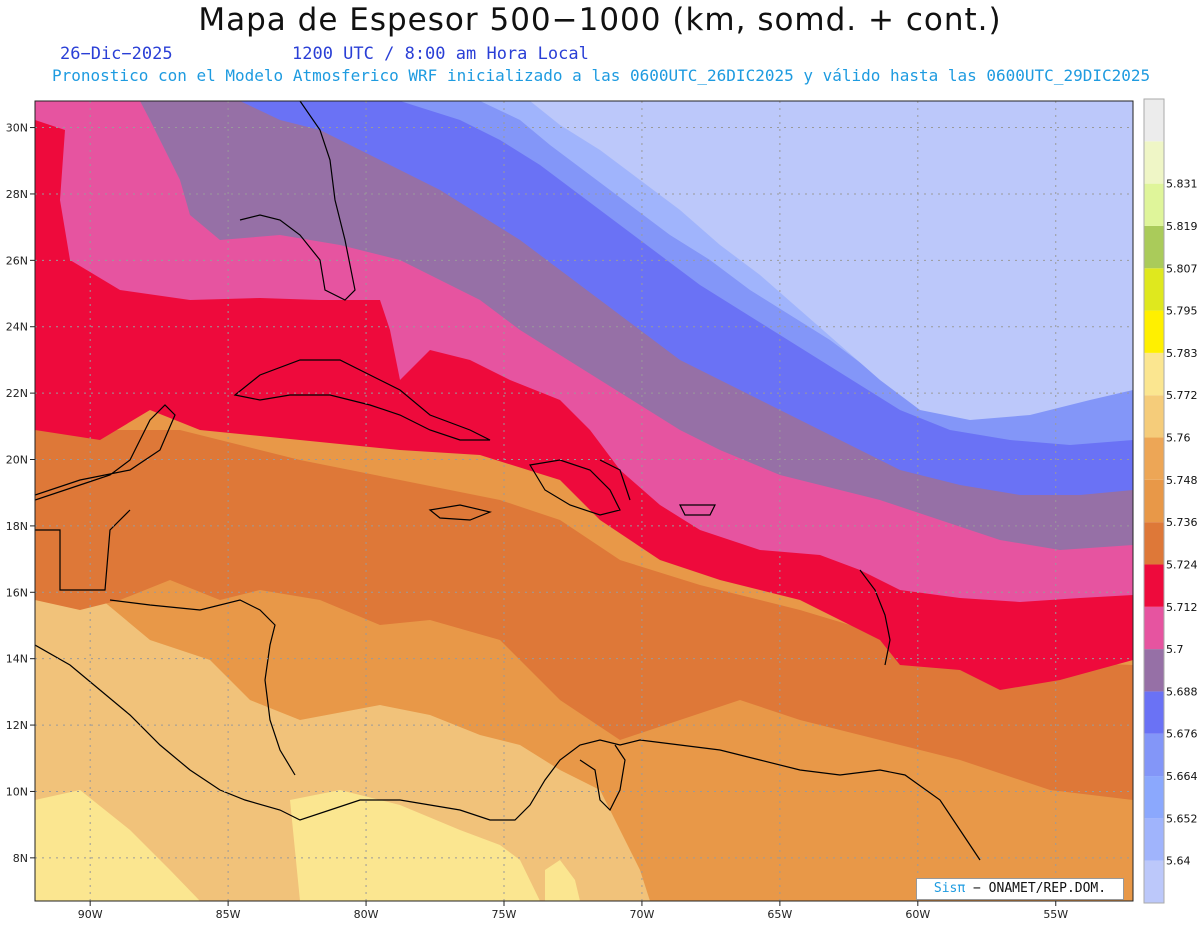  I want to click on legend-label: 5.748, so click(1182, 480).